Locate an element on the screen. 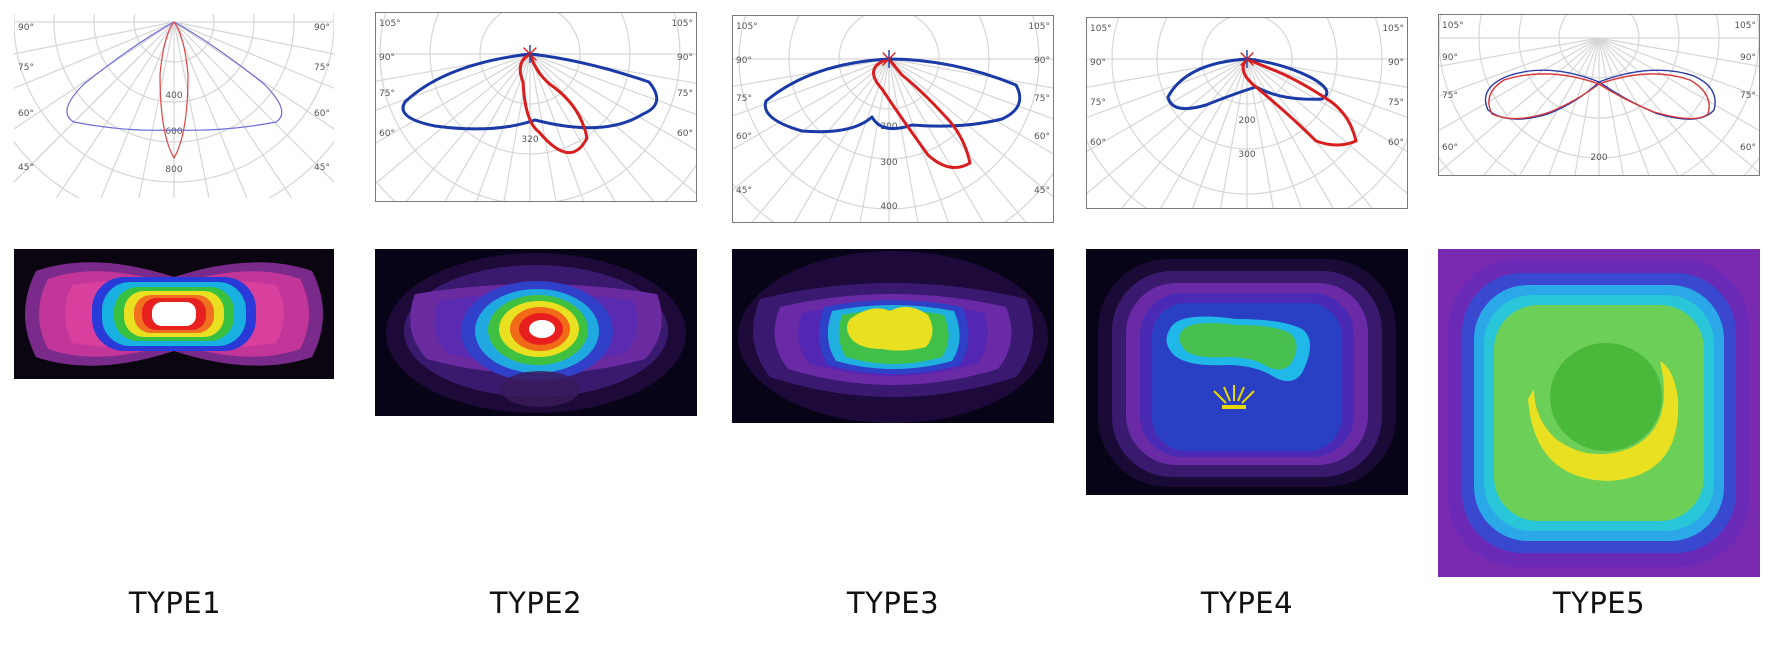 This screenshot has height=657, width=1774. type1-isolux-map is located at coordinates (174, 314).